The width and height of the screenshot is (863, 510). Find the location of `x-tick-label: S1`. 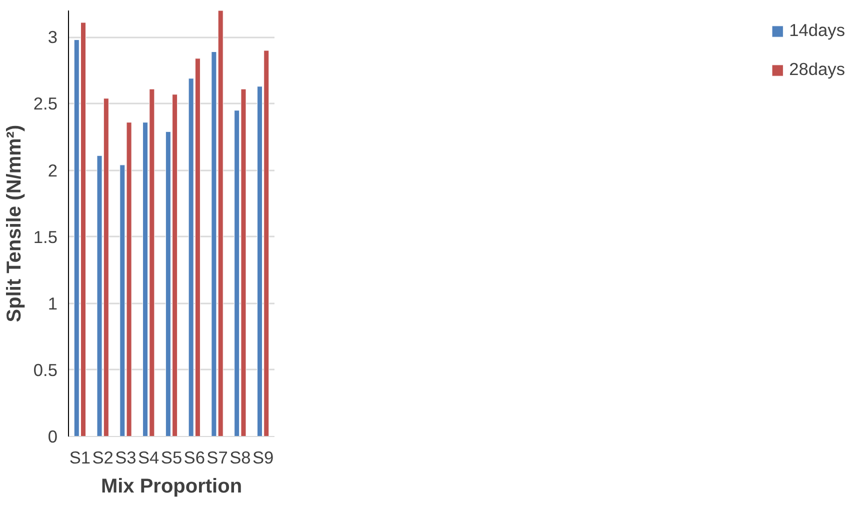

x-tick-label: S1 is located at coordinates (80, 458).